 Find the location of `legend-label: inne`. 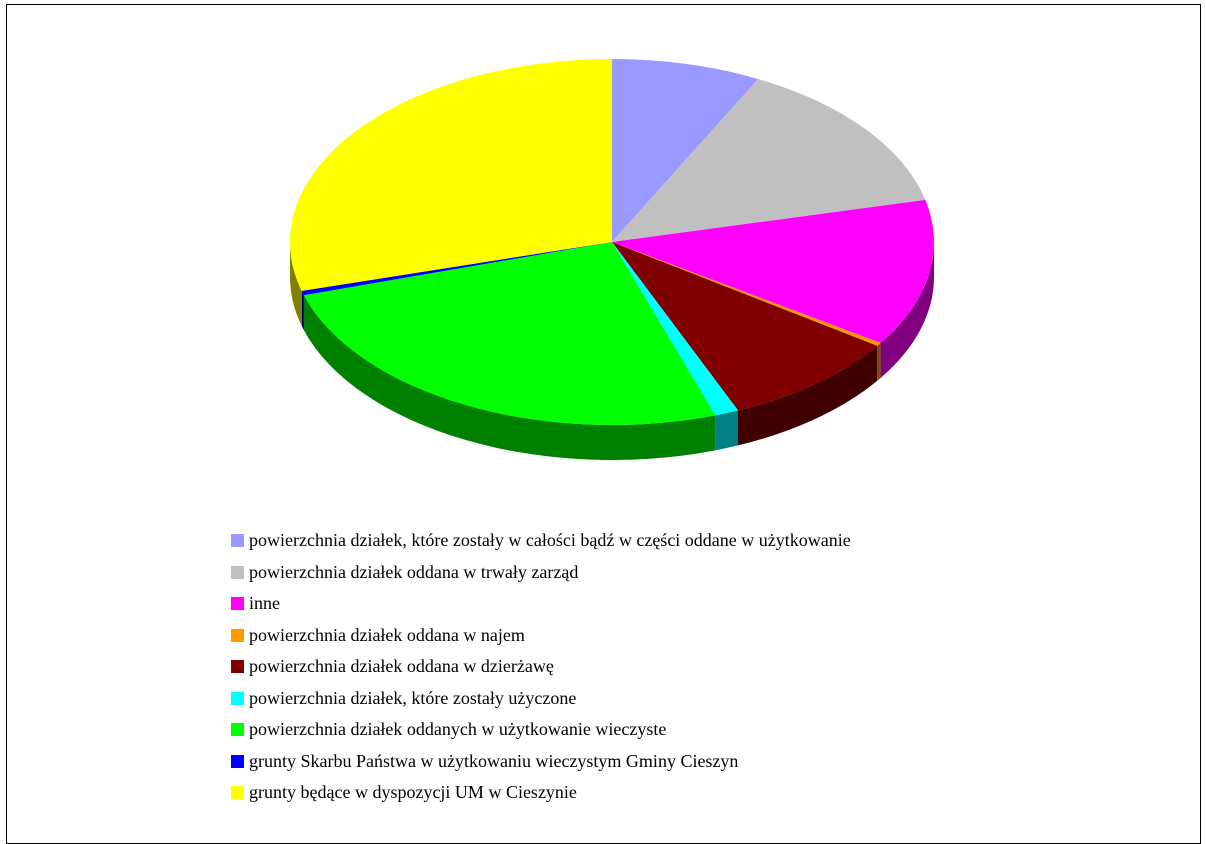

legend-label: inne is located at coordinates (264, 603).